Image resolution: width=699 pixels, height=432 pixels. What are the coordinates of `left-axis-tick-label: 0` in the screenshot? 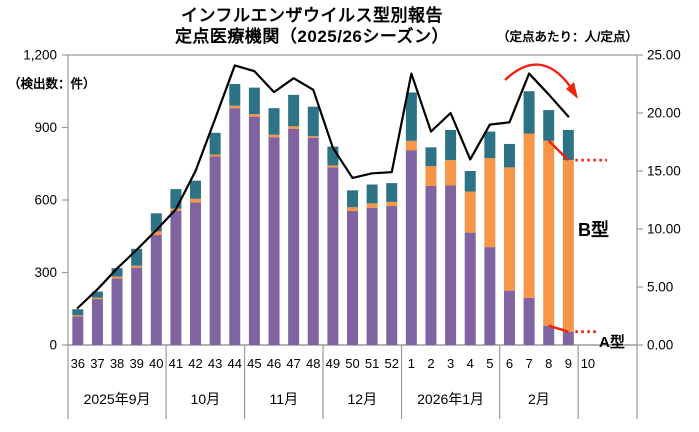 It's located at (53, 345).